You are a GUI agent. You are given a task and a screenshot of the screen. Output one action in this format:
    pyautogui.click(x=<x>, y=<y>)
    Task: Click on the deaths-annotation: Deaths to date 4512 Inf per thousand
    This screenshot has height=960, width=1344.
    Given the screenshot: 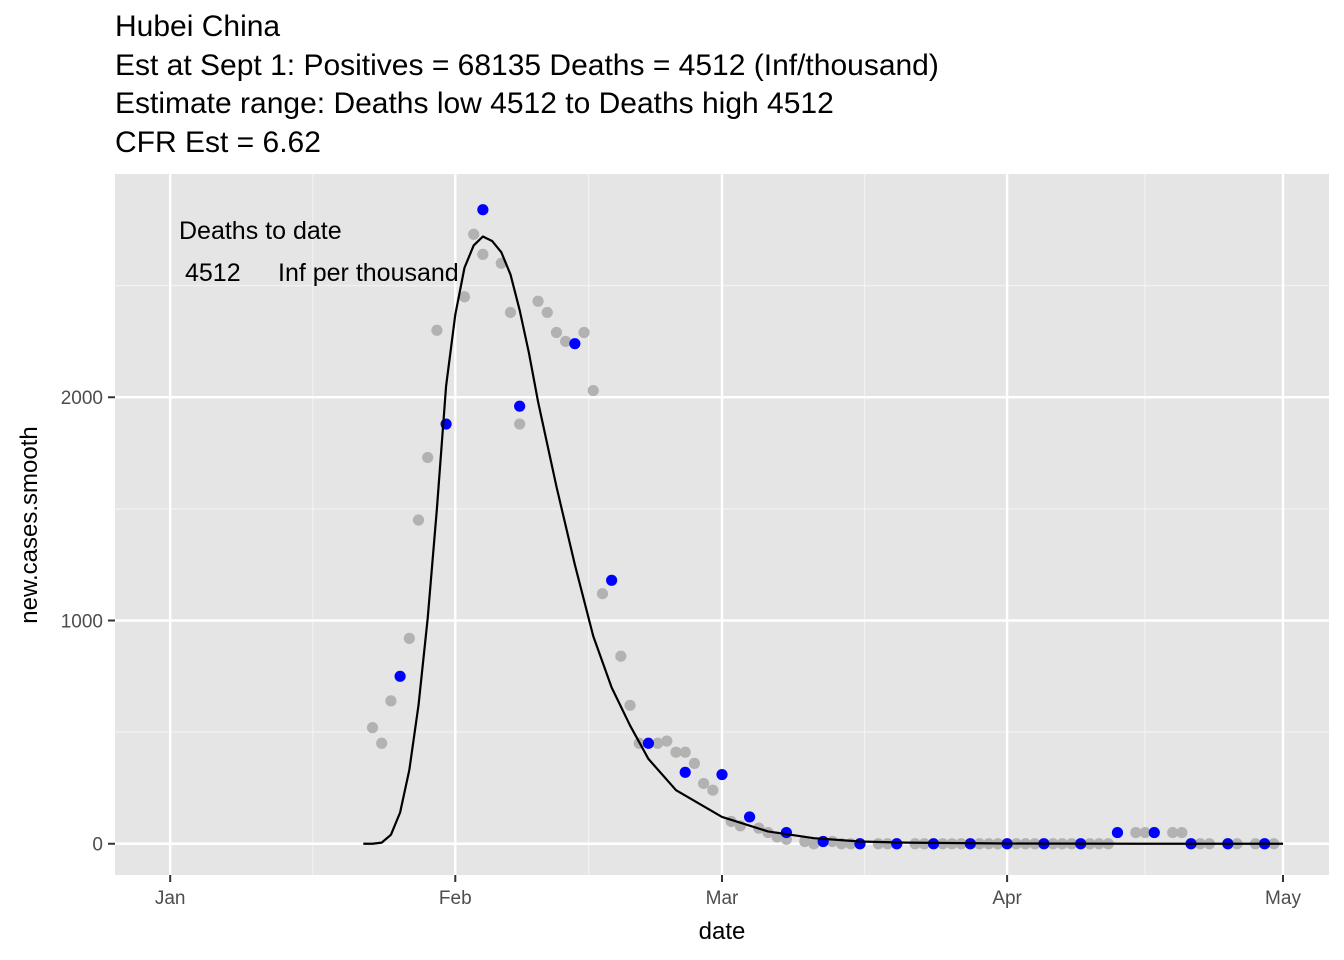 What is the action you would take?
    pyautogui.click(x=319, y=252)
    